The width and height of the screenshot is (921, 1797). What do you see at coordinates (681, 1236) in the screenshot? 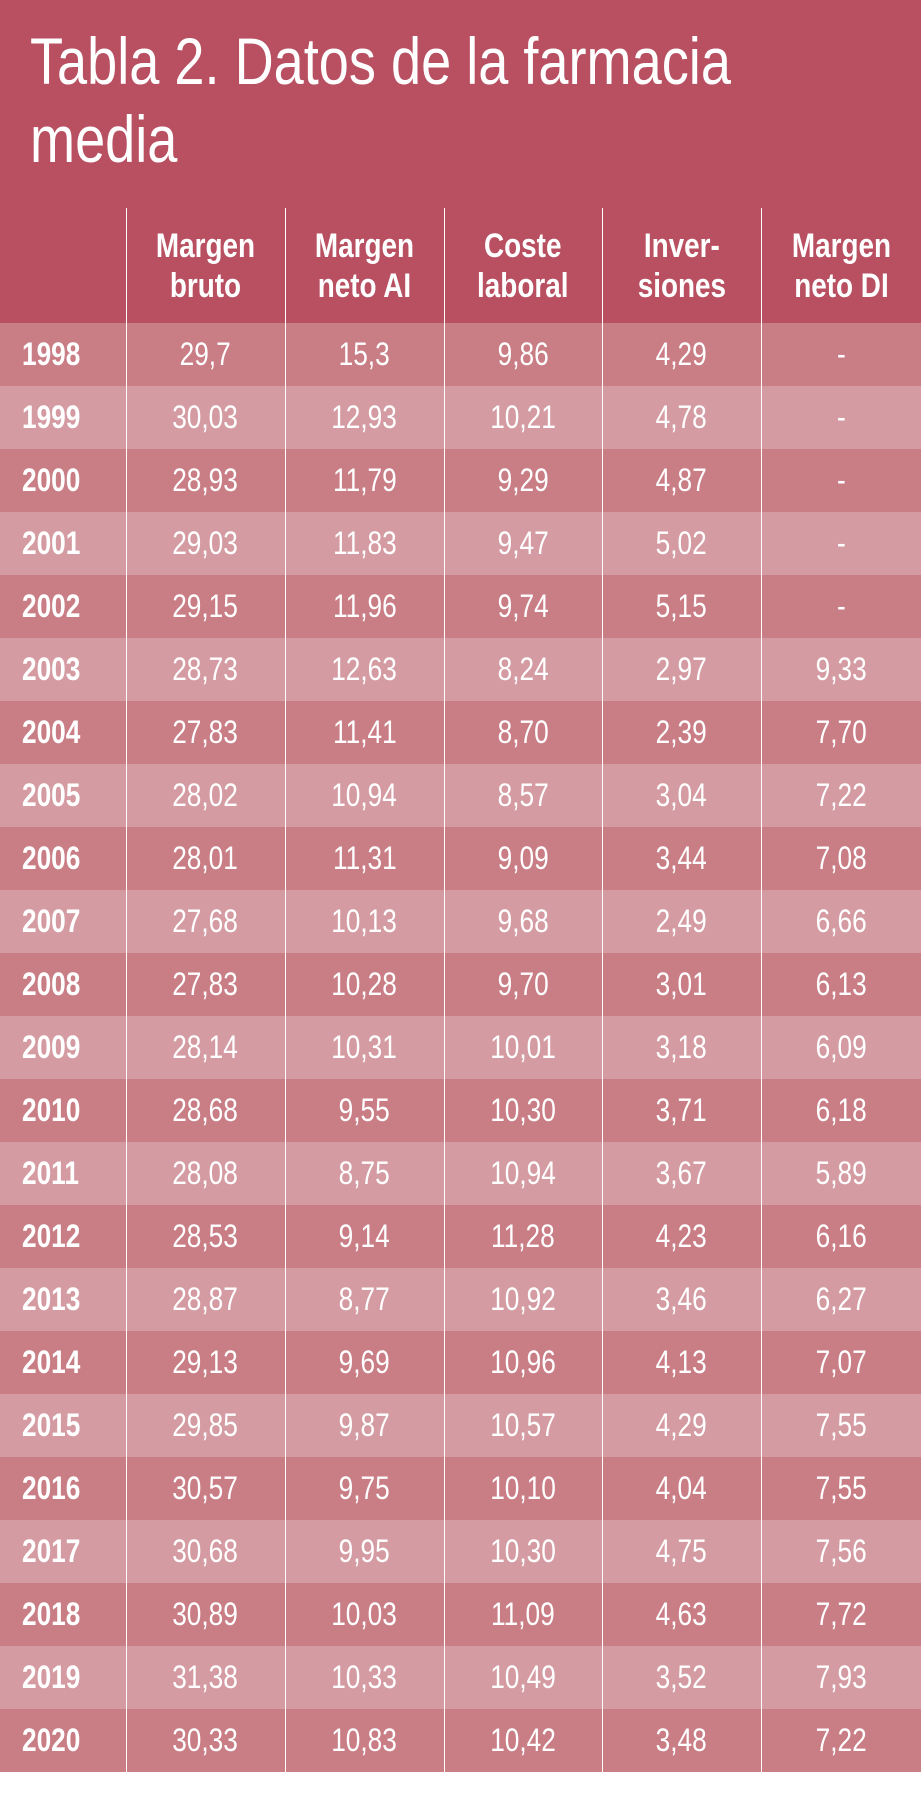
I see `row-value-cell: 4,23` at bounding box center [681, 1236].